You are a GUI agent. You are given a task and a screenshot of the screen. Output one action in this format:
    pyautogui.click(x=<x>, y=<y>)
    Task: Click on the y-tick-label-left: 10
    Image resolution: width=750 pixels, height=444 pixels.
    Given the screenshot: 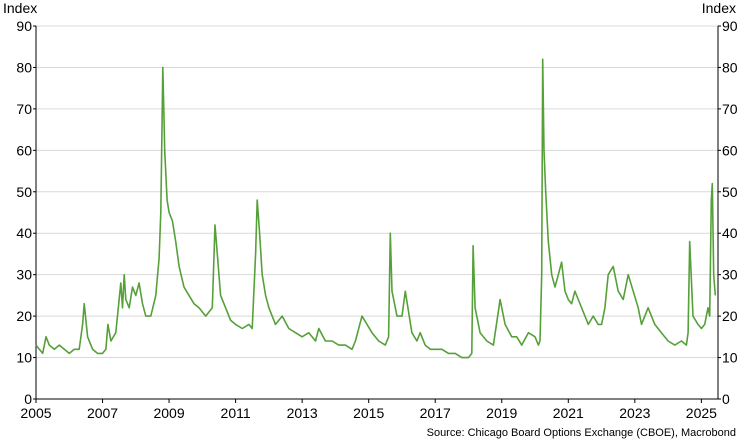 What is the action you would take?
    pyautogui.click(x=24, y=358)
    